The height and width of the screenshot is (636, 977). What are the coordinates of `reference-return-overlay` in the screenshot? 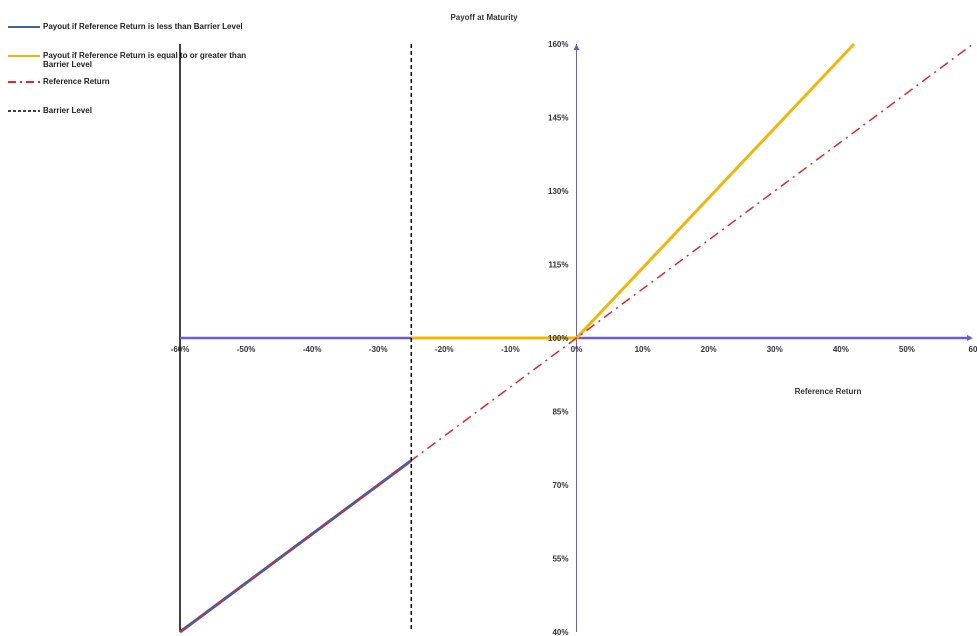 It's located at (295, 546).